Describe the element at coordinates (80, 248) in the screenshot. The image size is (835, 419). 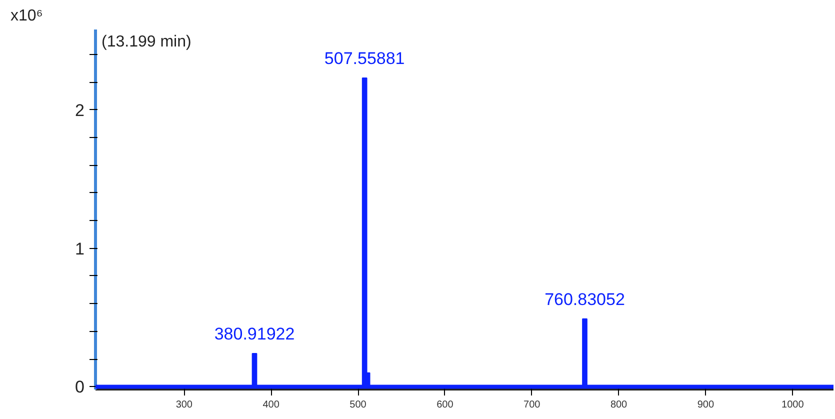
I see `y-tick-label: 1` at that location.